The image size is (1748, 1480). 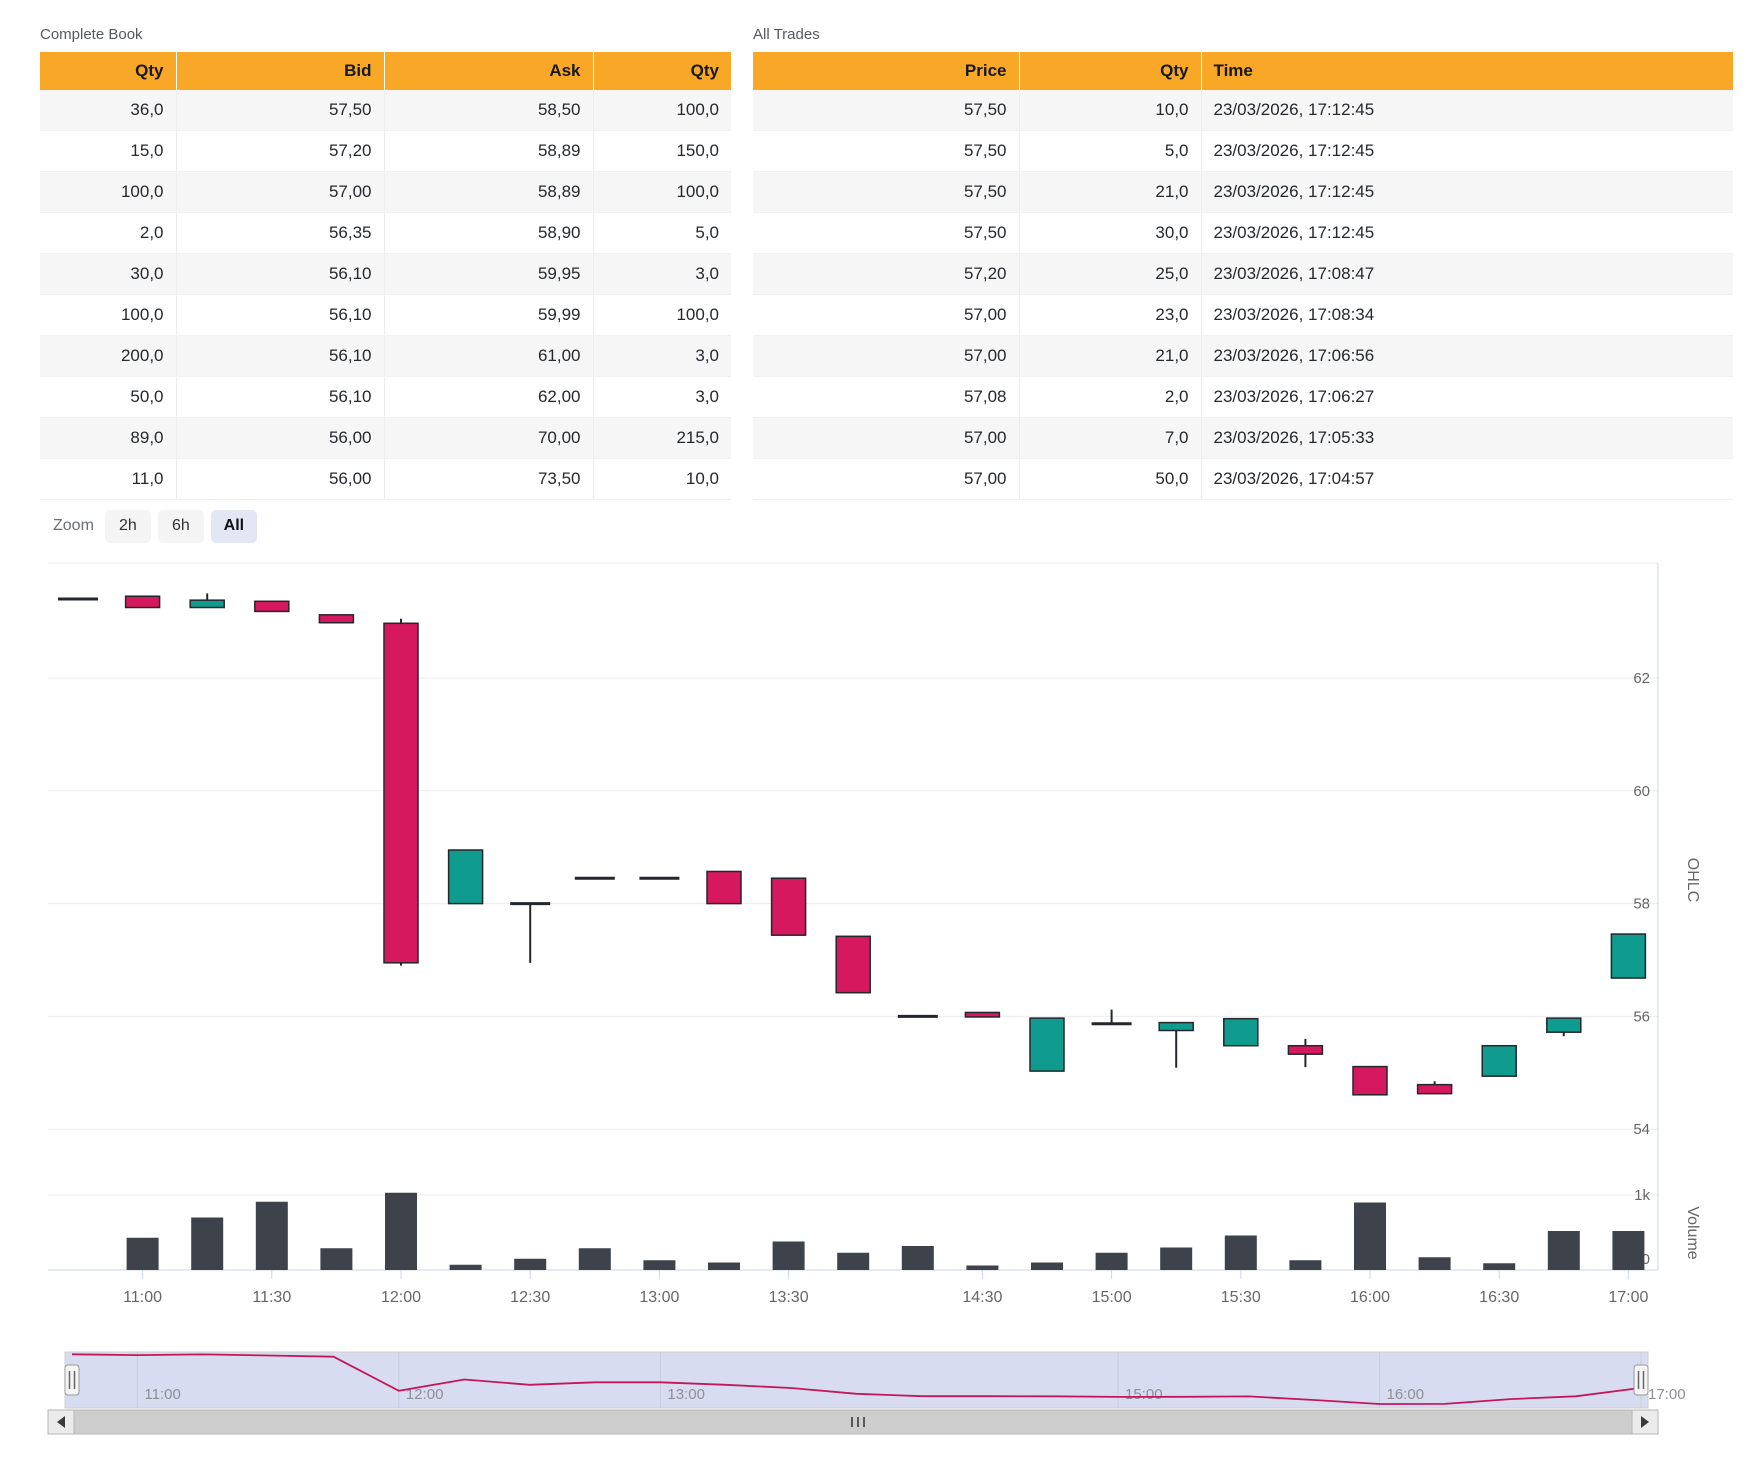 What do you see at coordinates (279, 397) in the screenshot?
I see `table-cell: 56,10` at bounding box center [279, 397].